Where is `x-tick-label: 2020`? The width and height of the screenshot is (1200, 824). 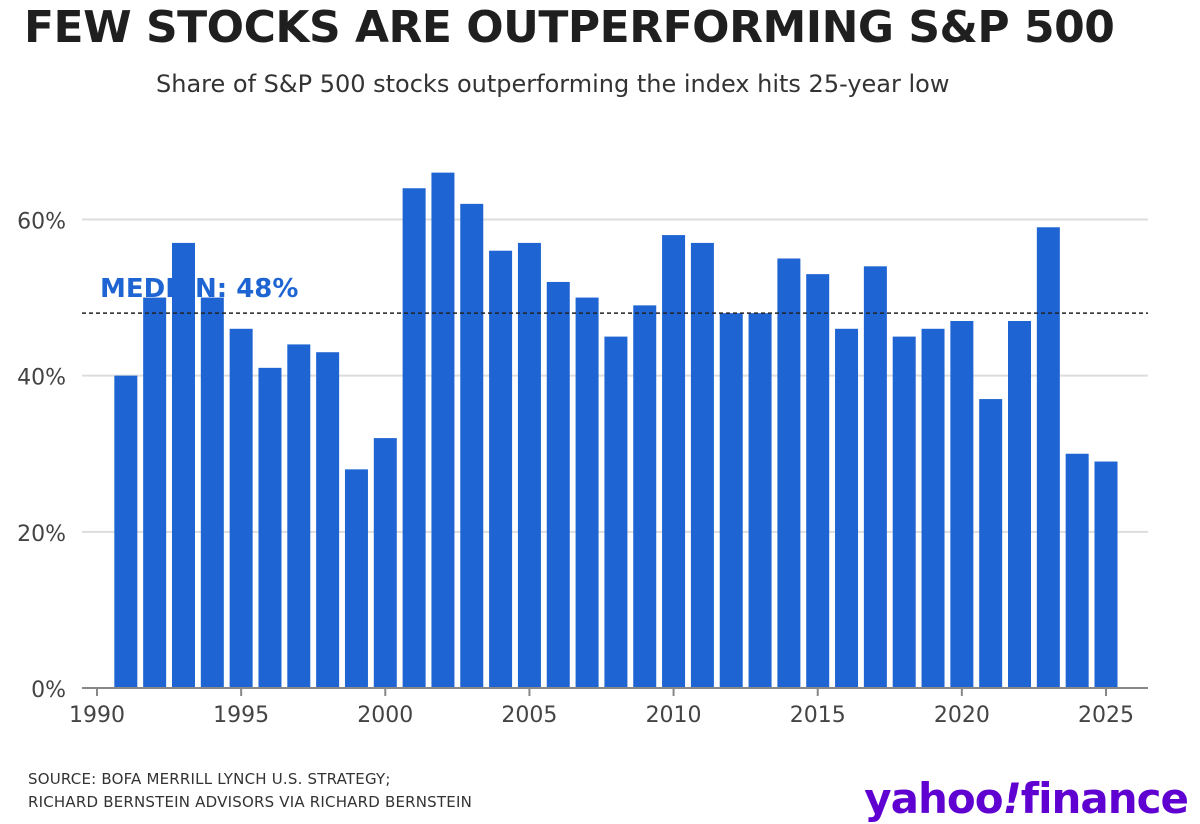 x-tick-label: 2020 is located at coordinates (962, 715).